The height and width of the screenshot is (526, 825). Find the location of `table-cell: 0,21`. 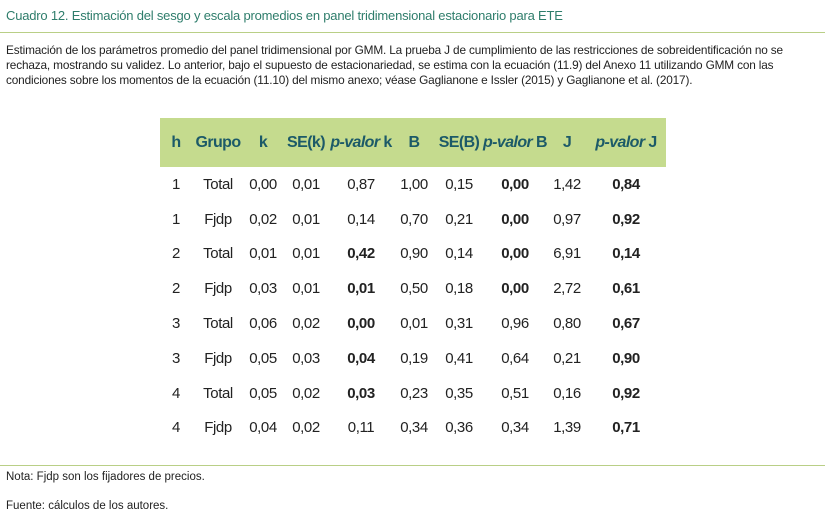

table-cell: 0,21 is located at coordinates (567, 358).